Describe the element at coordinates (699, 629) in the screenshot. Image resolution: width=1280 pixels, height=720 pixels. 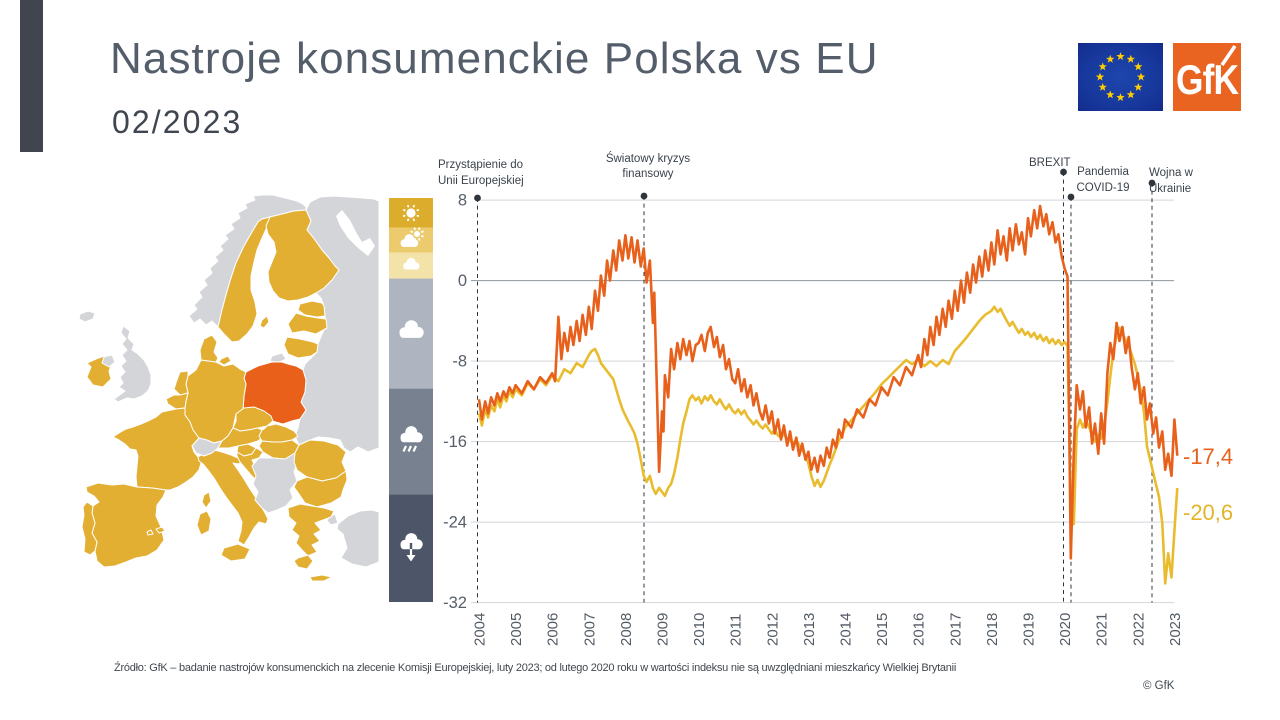
I see `svg-text: 2010` at that location.